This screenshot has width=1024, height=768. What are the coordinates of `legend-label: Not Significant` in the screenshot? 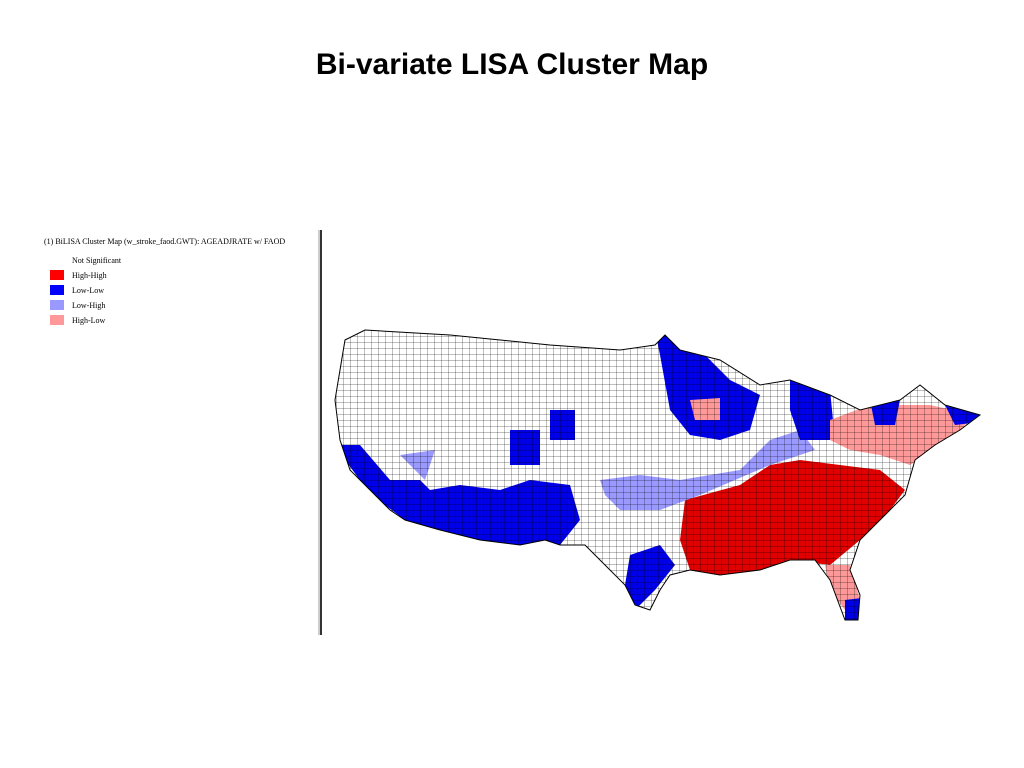 It's located at (97, 260).